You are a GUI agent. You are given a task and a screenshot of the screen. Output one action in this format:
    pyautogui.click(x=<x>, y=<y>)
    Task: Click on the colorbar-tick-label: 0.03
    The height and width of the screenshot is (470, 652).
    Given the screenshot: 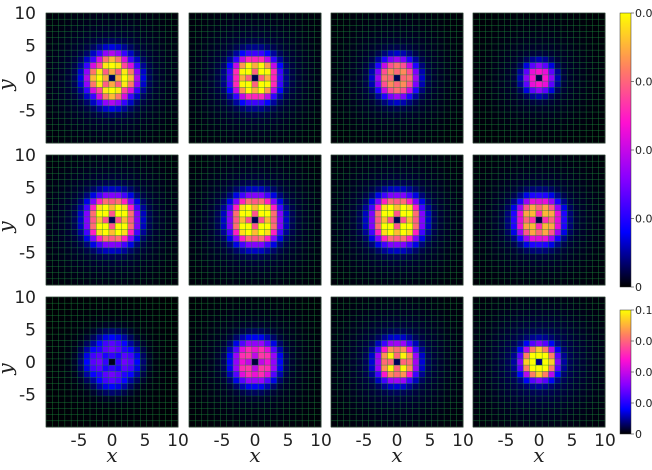 What is the action you would take?
    pyautogui.click(x=643, y=403)
    